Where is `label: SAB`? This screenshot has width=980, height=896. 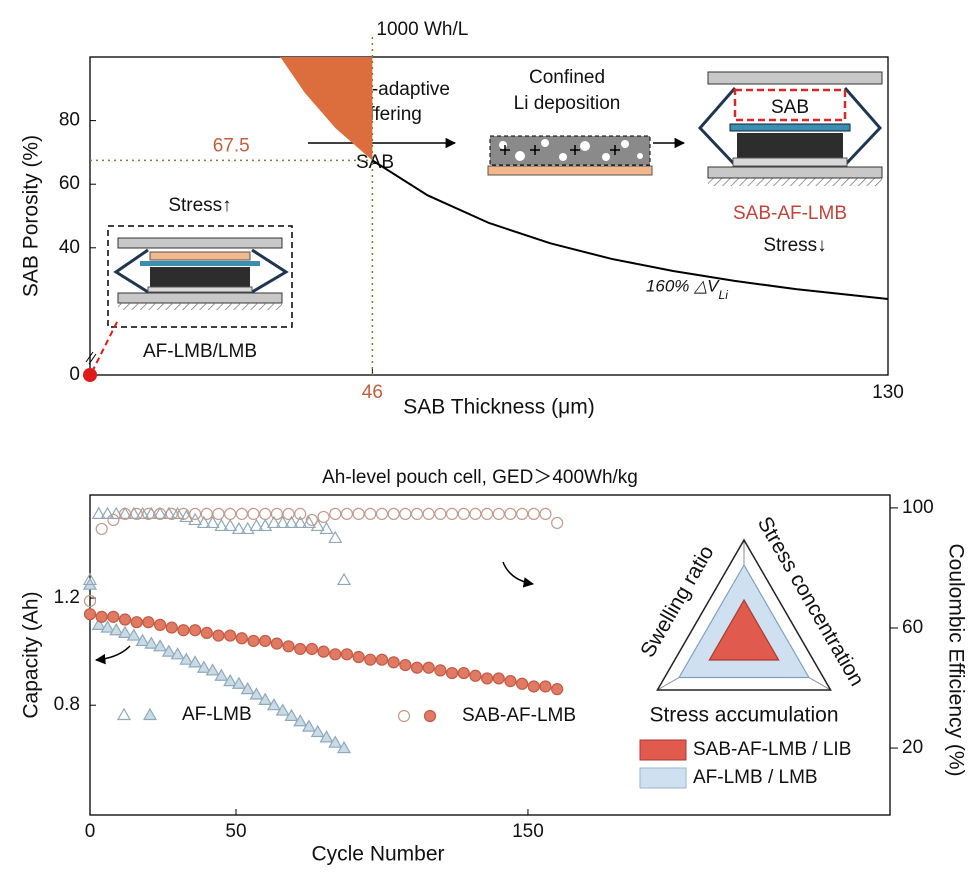 label: SAB is located at coordinates (790, 107).